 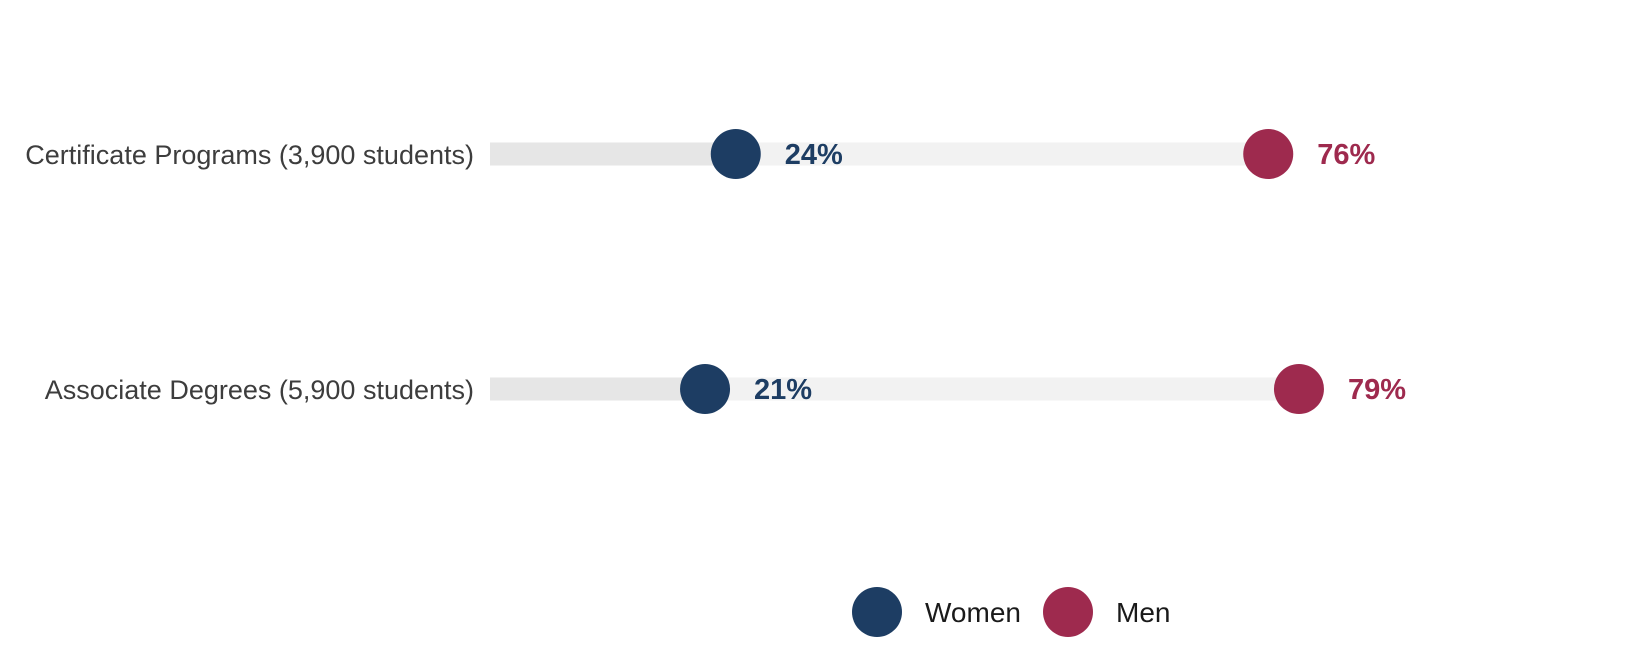 I want to click on men-value-label: 79%, so click(x=1377, y=390).